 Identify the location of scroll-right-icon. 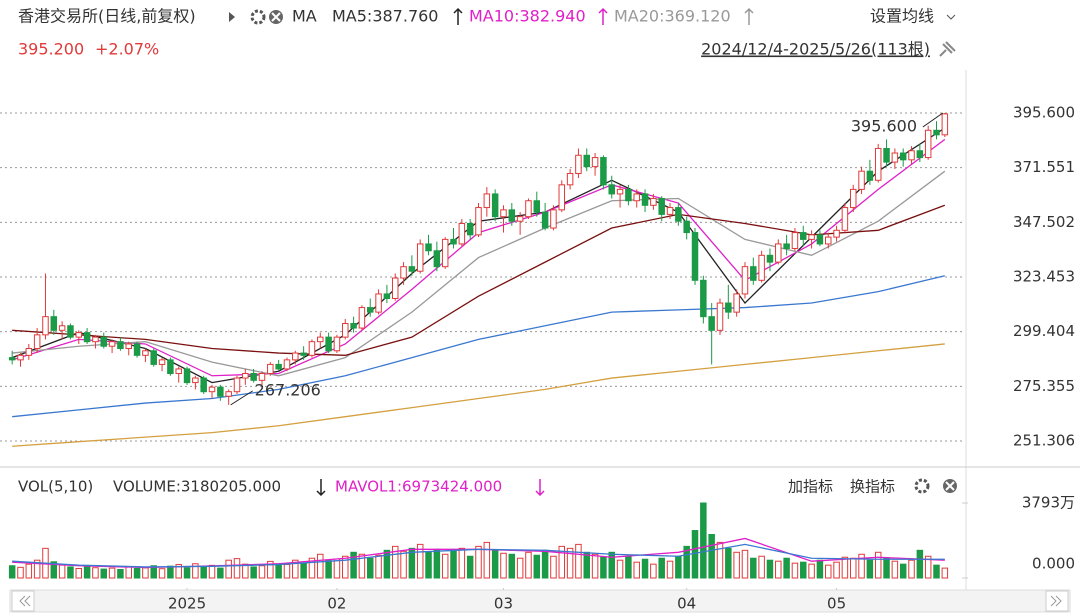
(1056, 601).